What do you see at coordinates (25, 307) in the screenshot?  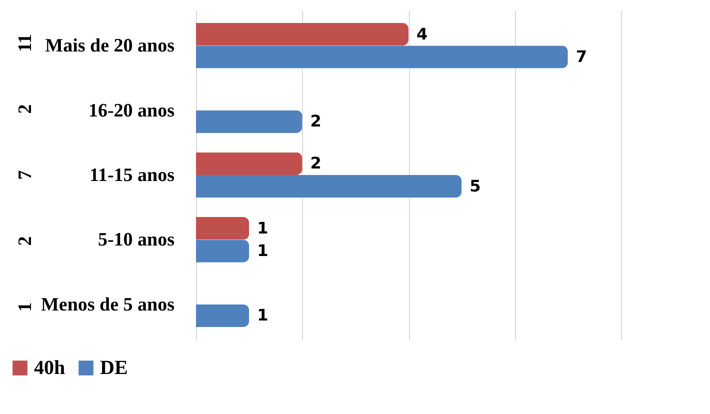 I see `text: 1` at bounding box center [25, 307].